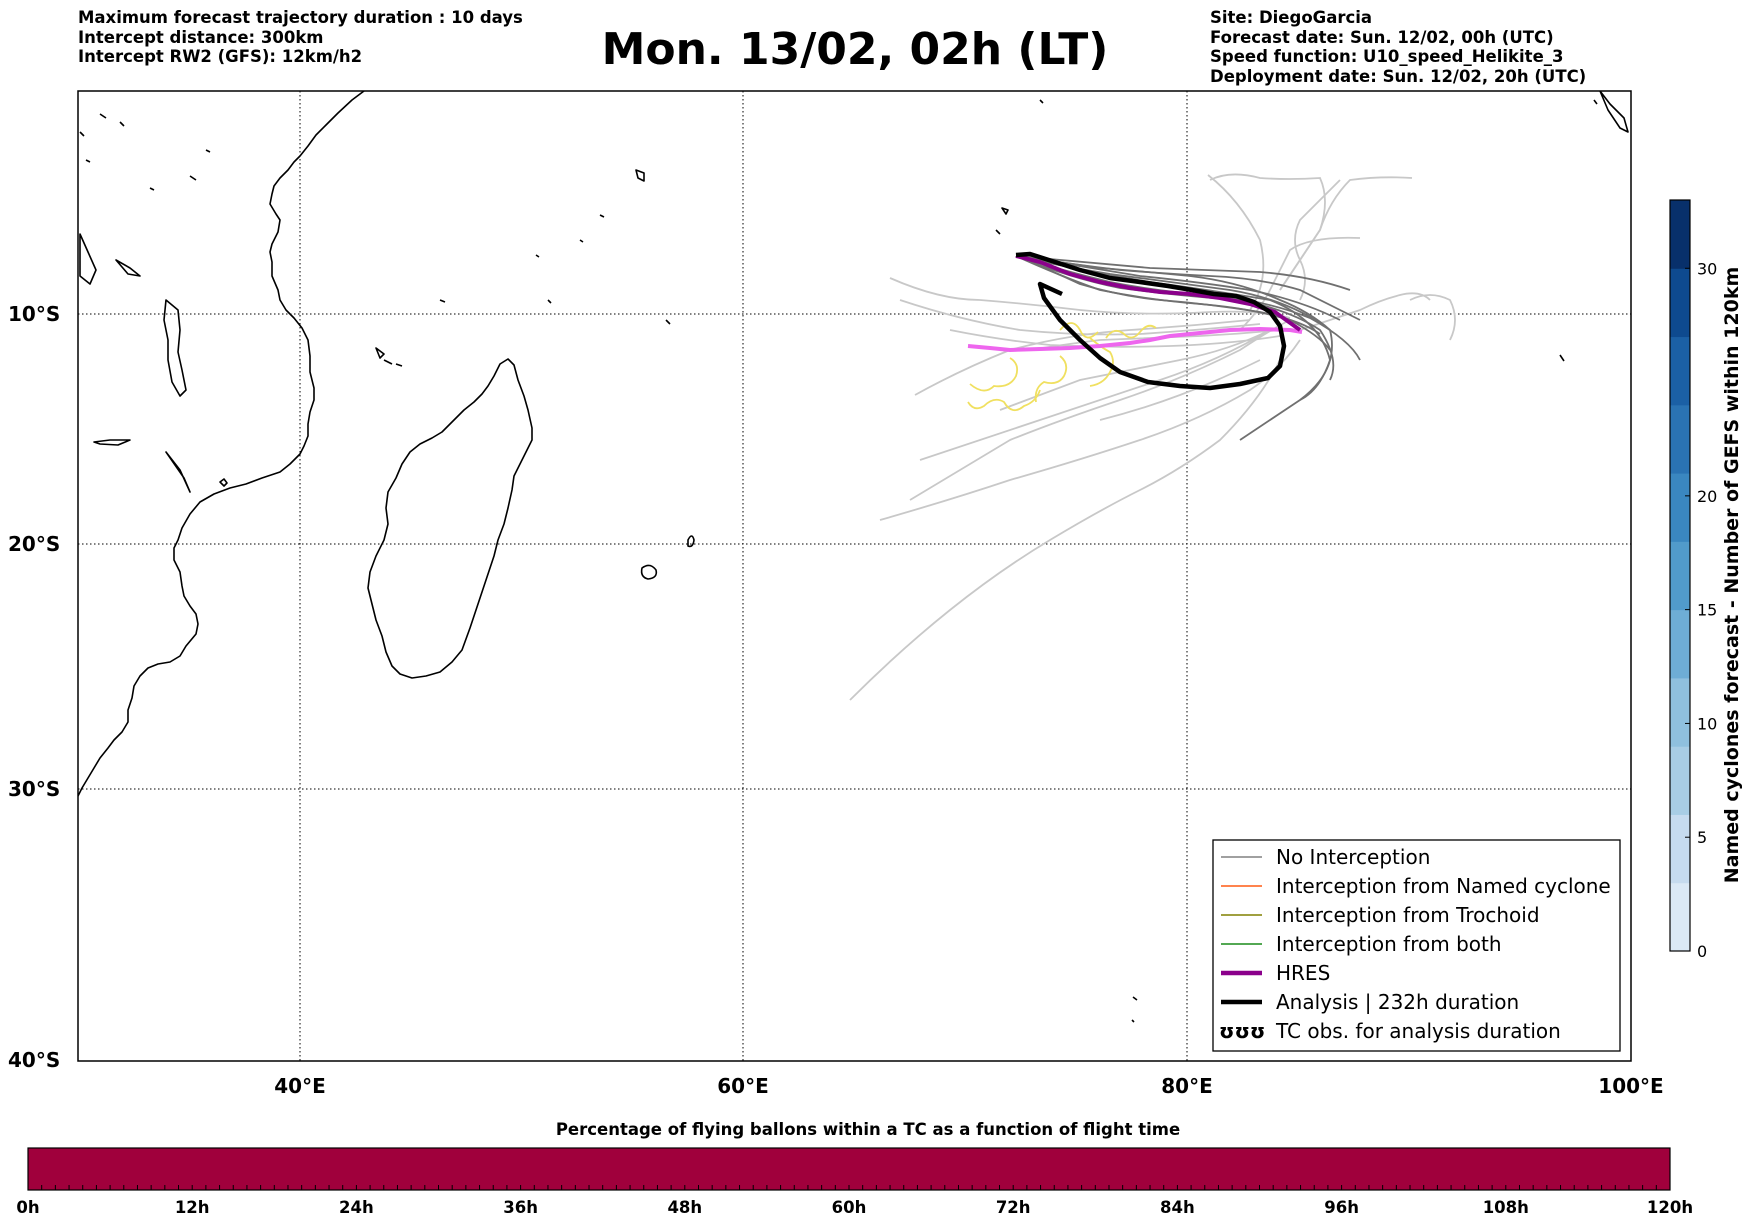 This screenshot has height=1223, width=1754. I want to click on map-title: Mon. 13/02, 02h (LT), so click(855, 49).